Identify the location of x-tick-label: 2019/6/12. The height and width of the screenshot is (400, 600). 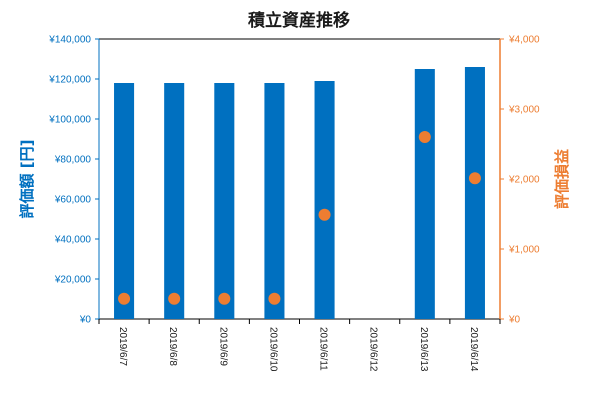
(373, 349).